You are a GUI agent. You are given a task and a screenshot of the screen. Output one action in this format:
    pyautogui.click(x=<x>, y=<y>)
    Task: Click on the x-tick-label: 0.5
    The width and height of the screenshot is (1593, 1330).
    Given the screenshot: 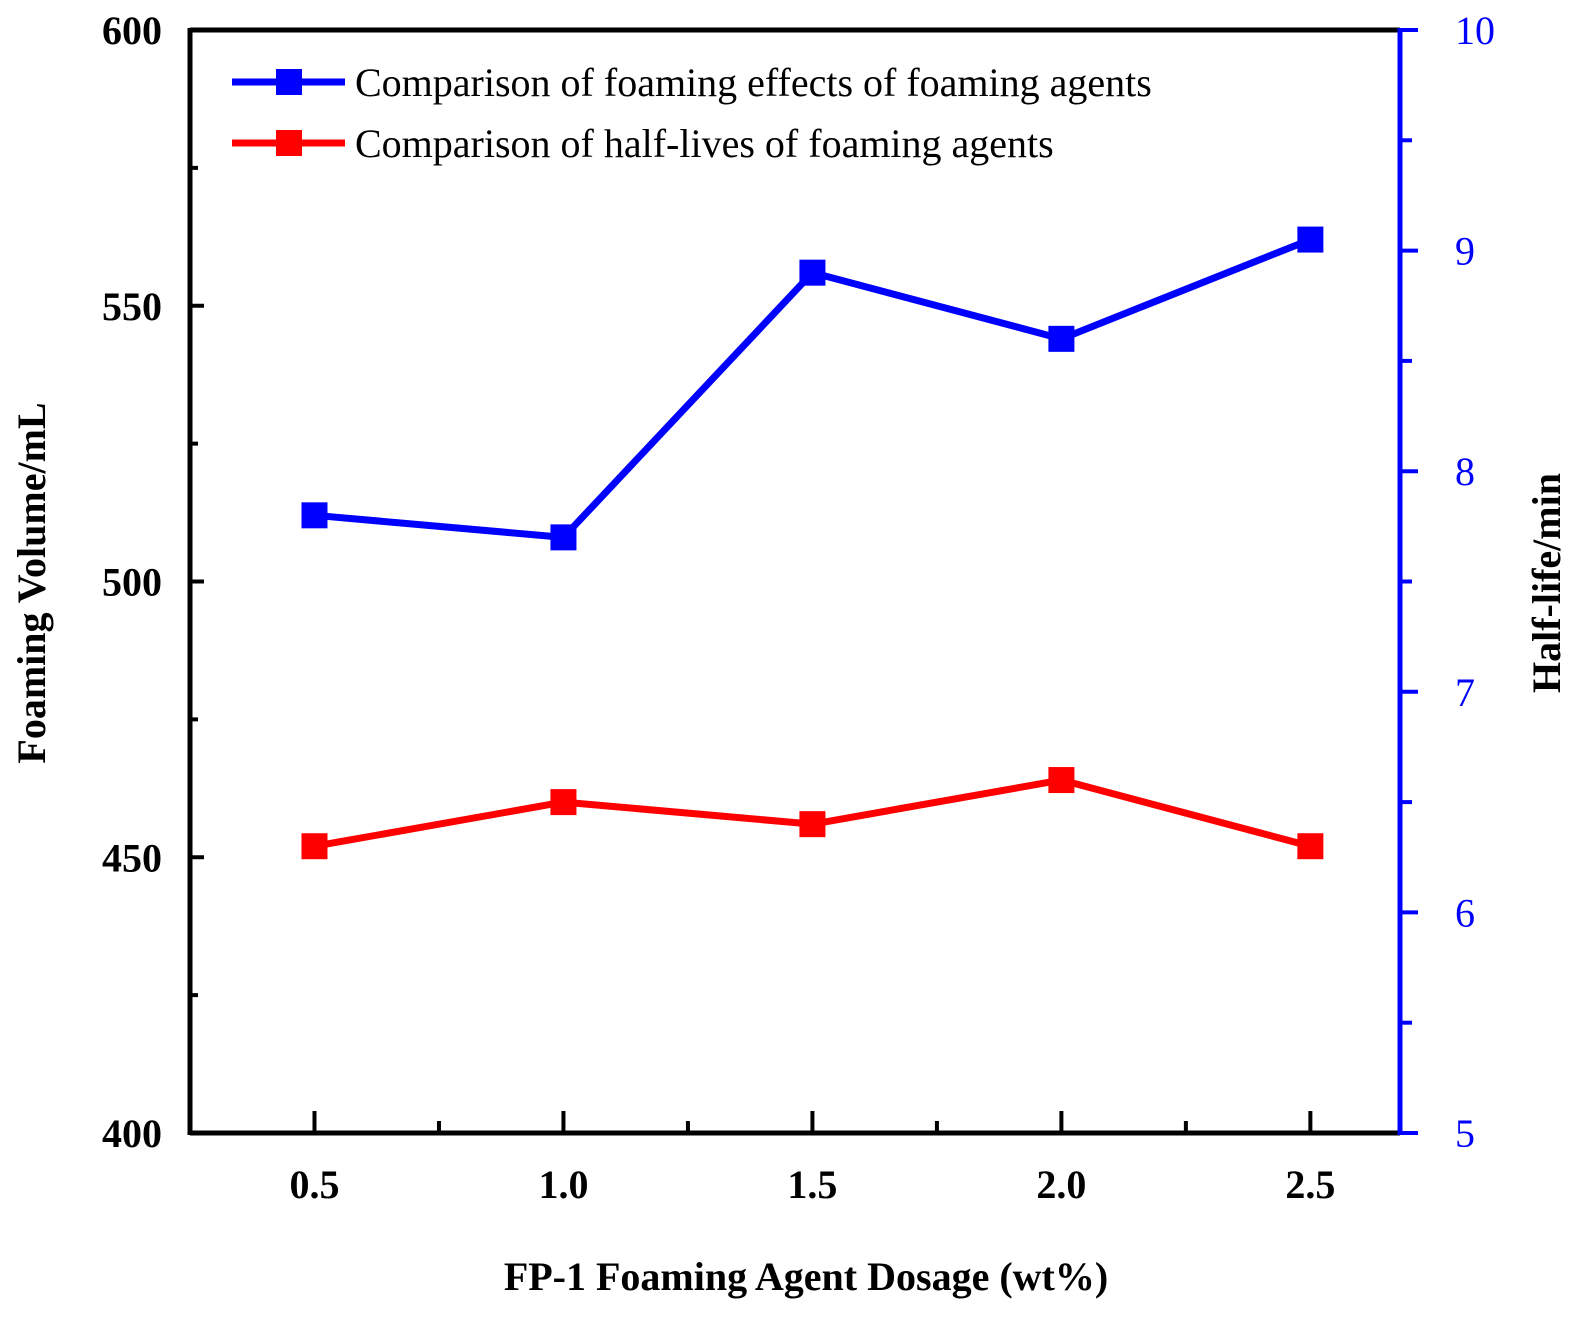 What is the action you would take?
    pyautogui.click(x=314, y=1184)
    